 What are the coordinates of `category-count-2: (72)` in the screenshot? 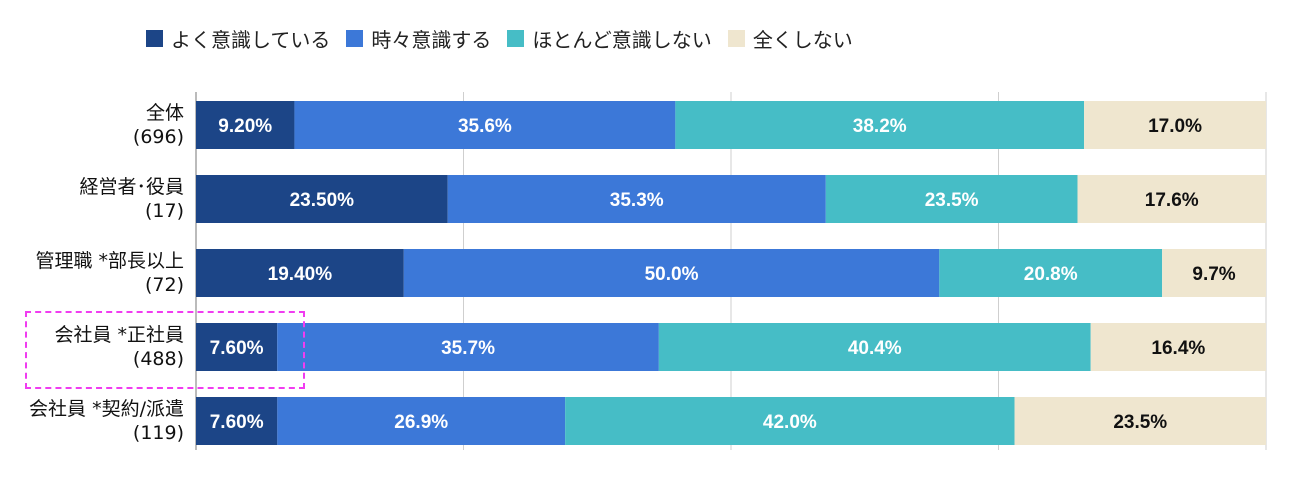 It's located at (164, 285).